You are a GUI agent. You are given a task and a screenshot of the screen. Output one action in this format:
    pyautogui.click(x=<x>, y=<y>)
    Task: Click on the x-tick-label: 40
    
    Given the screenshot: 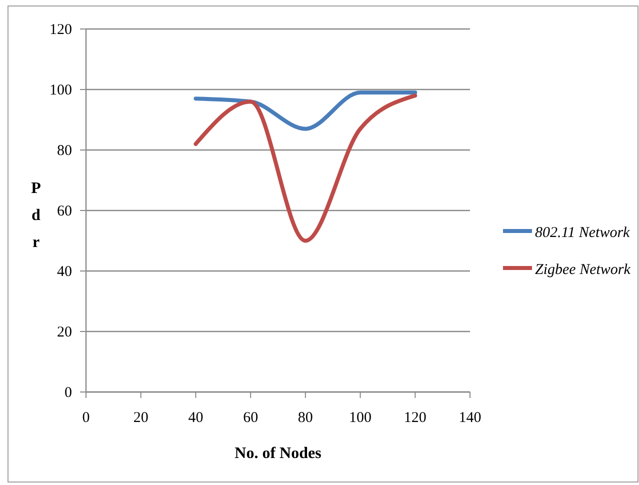 What is the action you would take?
    pyautogui.click(x=196, y=418)
    